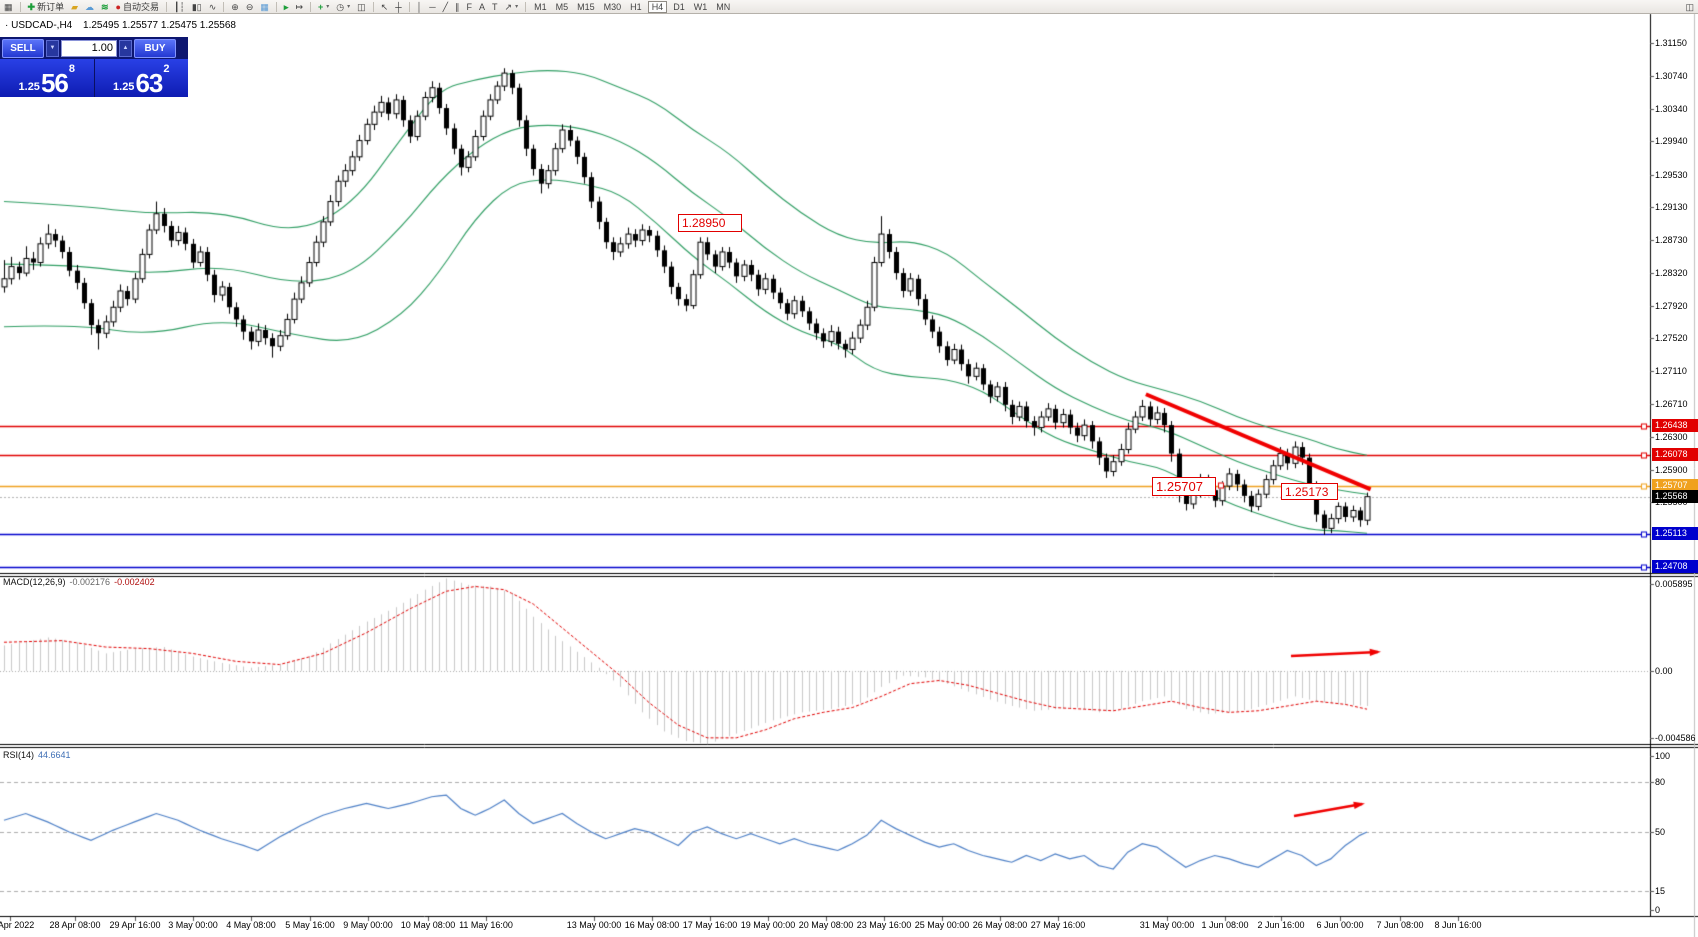 This screenshot has width=1698, height=937. I want to click on rsi-name: RSI(14), so click(19, 755).